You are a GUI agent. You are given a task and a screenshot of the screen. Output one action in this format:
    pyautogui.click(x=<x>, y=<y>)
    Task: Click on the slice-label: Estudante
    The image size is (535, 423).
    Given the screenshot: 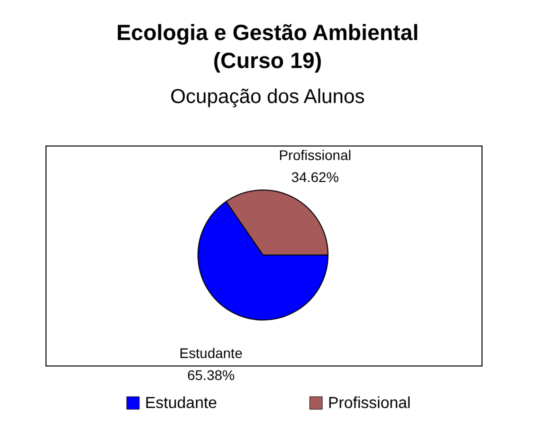 What is the action you would take?
    pyautogui.click(x=211, y=353)
    